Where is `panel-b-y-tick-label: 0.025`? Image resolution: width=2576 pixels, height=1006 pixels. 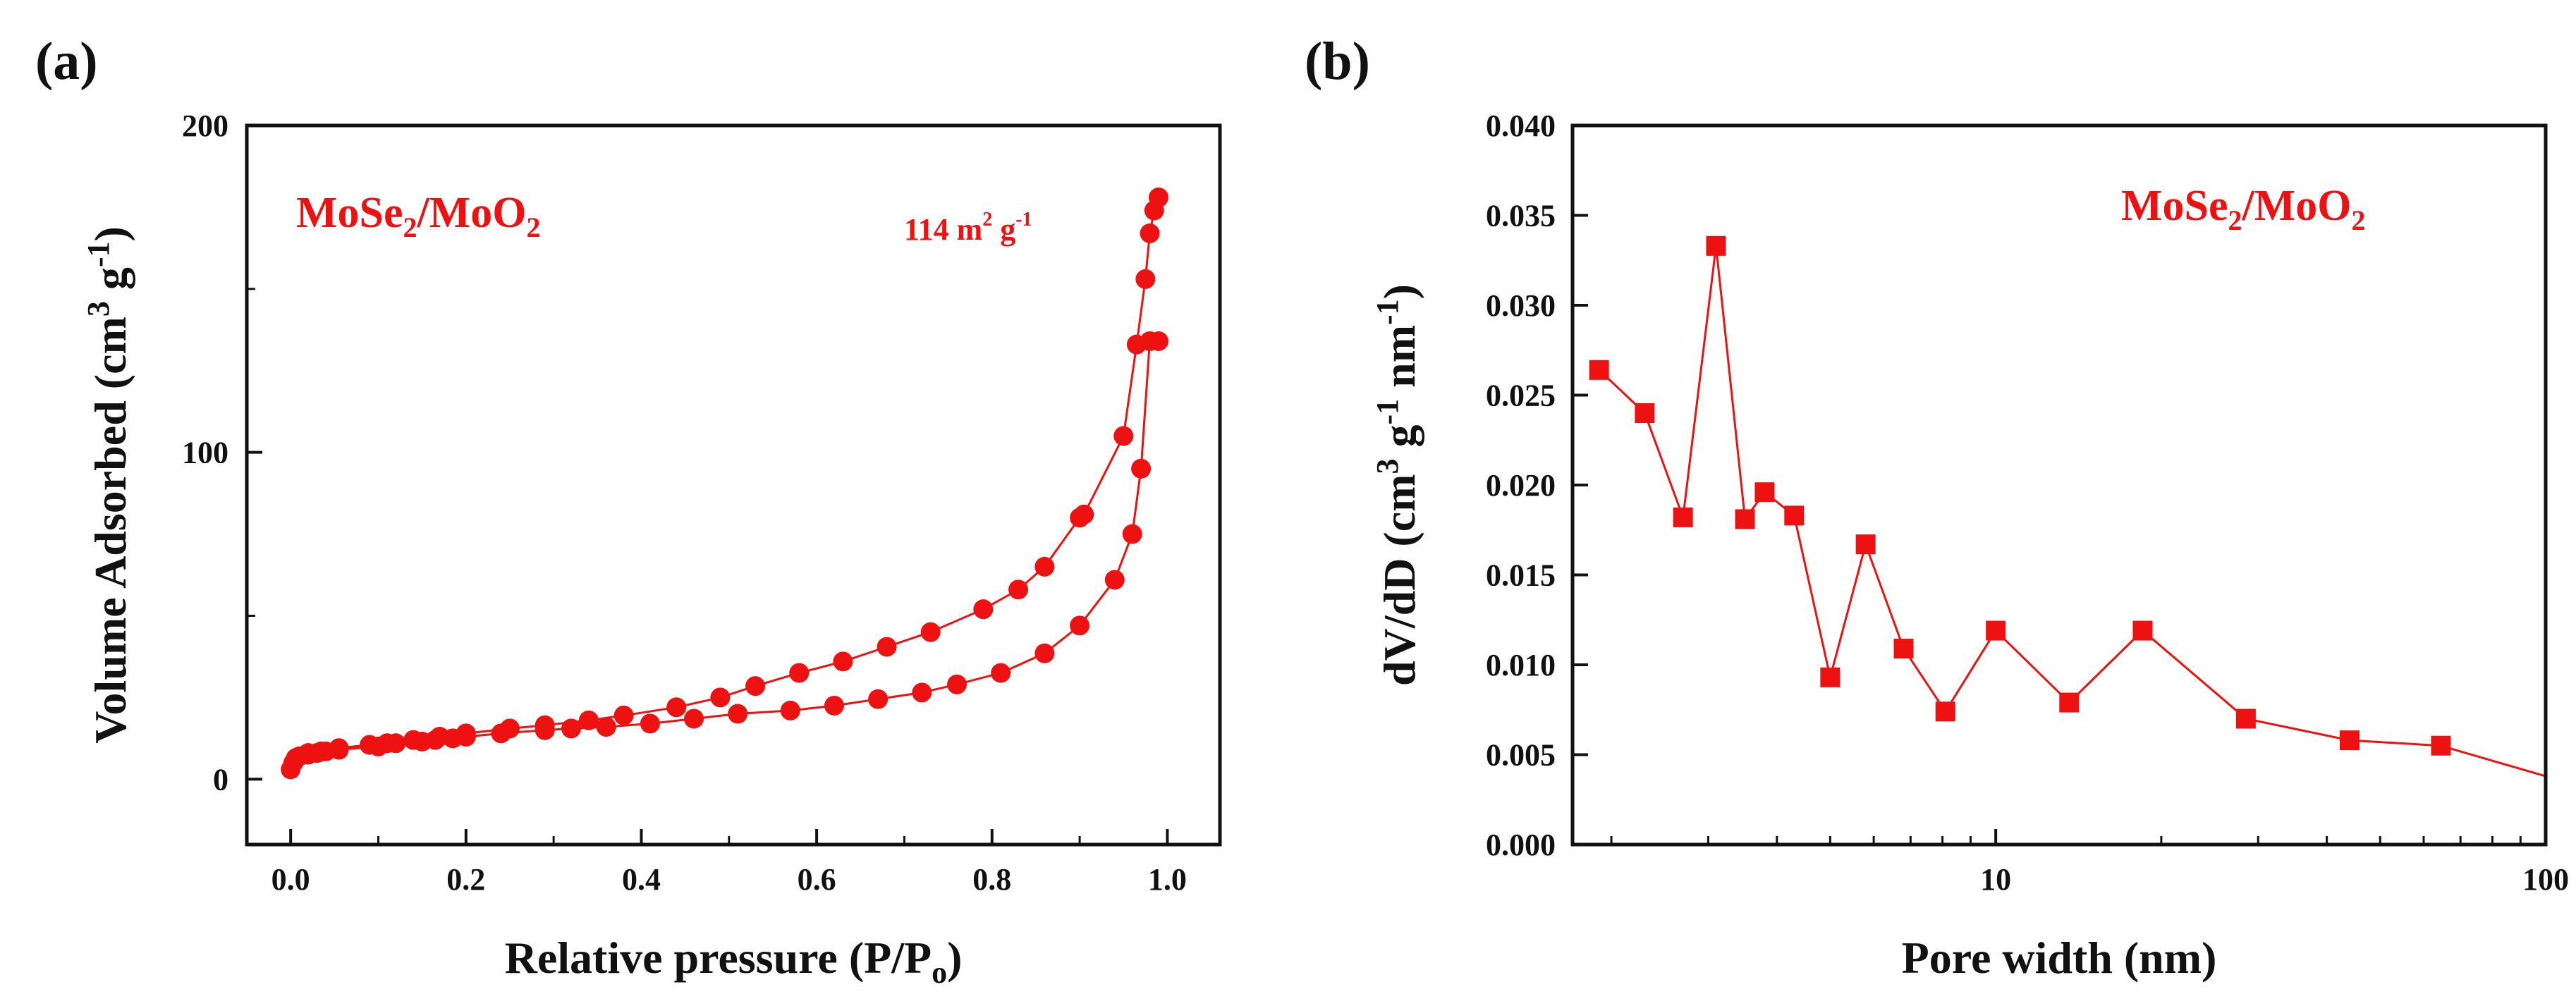 panel-b-y-tick-label: 0.025 is located at coordinates (1521, 396).